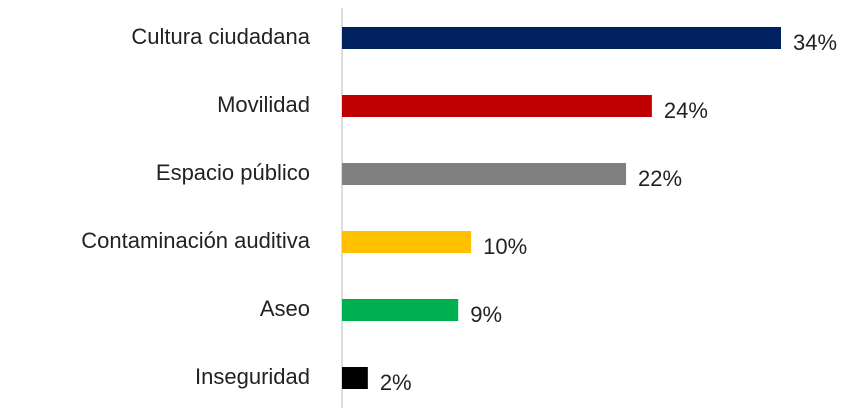  I want to click on data-label: 24%, so click(686, 110).